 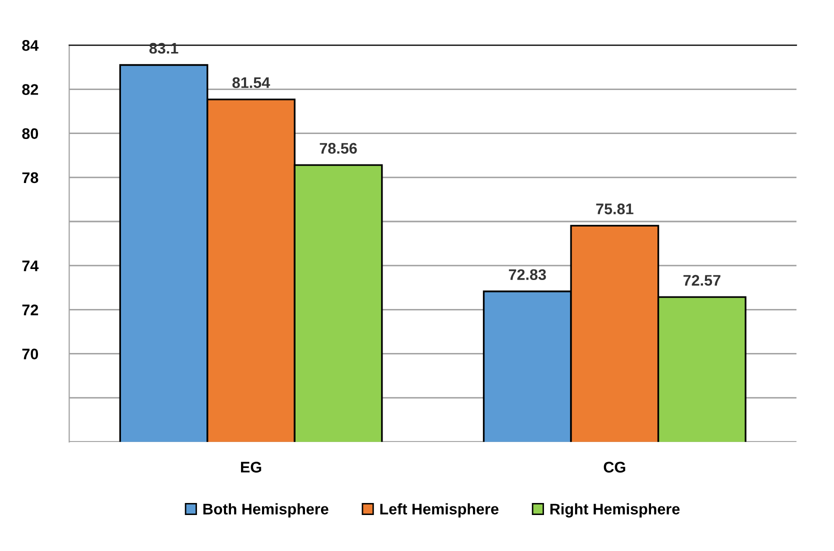 What do you see at coordinates (30, 310) in the screenshot?
I see `y-tick-label: 72` at bounding box center [30, 310].